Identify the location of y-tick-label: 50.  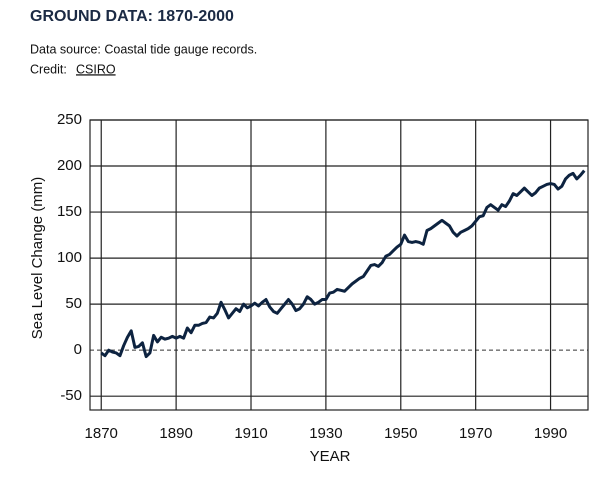
(73, 303).